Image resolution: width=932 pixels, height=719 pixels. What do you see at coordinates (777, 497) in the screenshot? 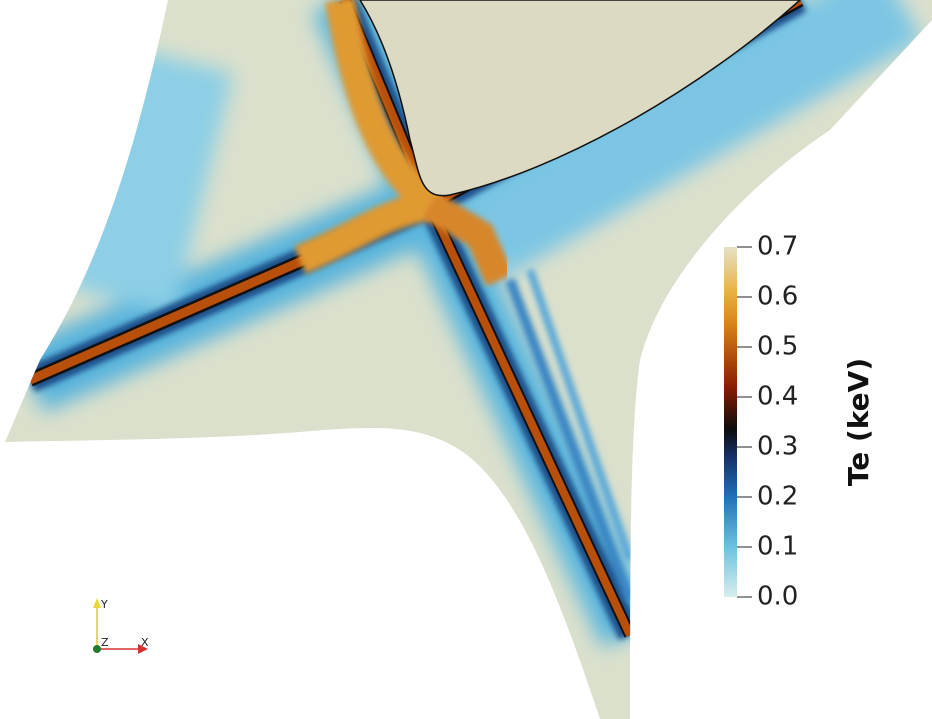
I see `colorbar-tick-label: 0.2` at bounding box center [777, 497].